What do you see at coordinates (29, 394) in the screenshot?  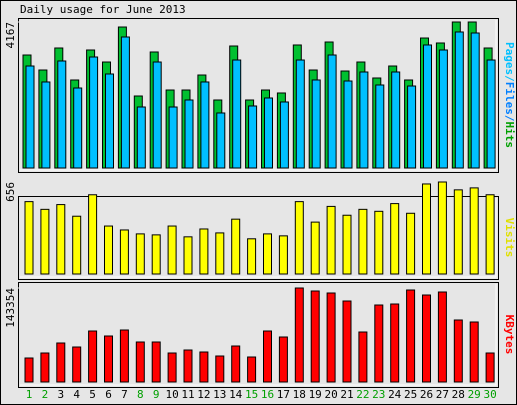 I see `x-tick-label: 1` at bounding box center [29, 394].